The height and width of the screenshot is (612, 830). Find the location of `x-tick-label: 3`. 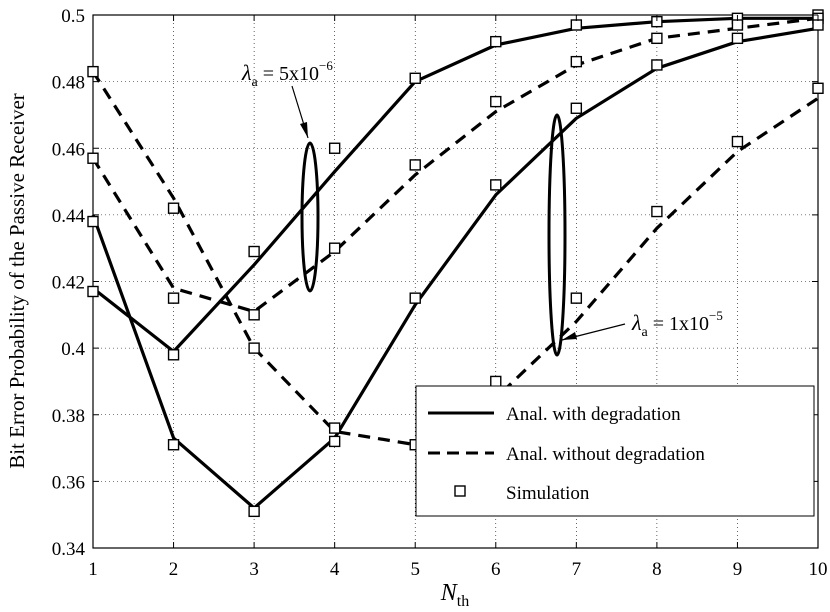

x-tick-label: 3 is located at coordinates (254, 569).